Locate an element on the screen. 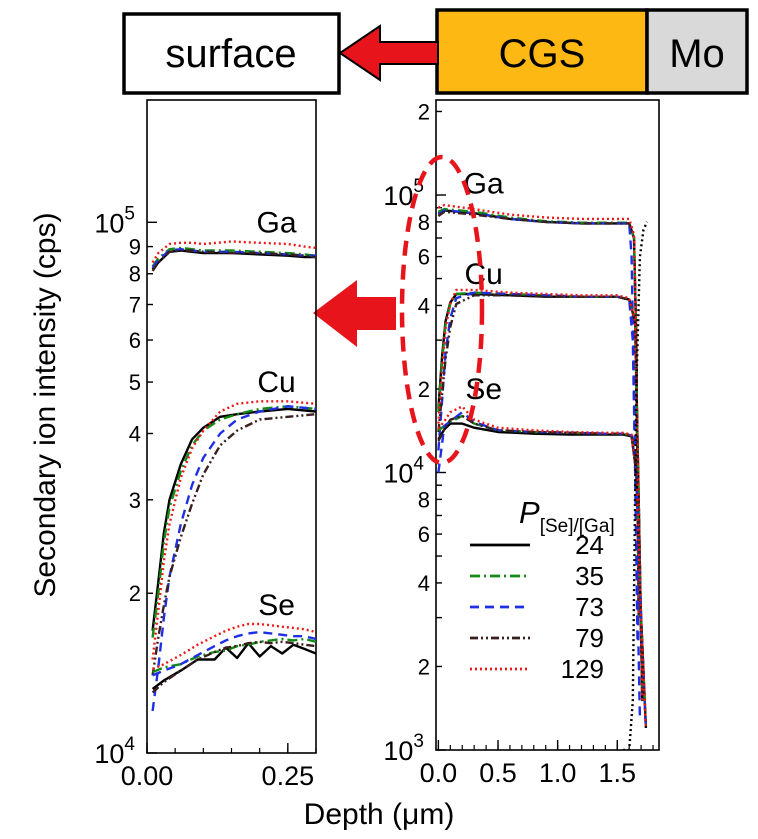 This screenshot has width=758, height=839. surface-region-ellipse is located at coordinates (442, 310).